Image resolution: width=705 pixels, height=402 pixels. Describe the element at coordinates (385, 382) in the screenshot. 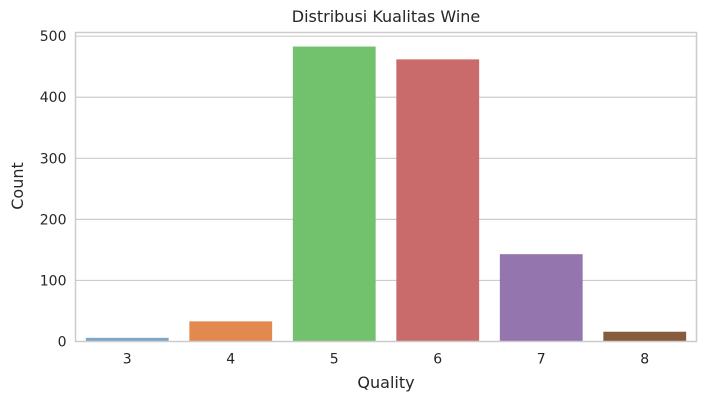

I see `x-axis-label: Quality` at that location.